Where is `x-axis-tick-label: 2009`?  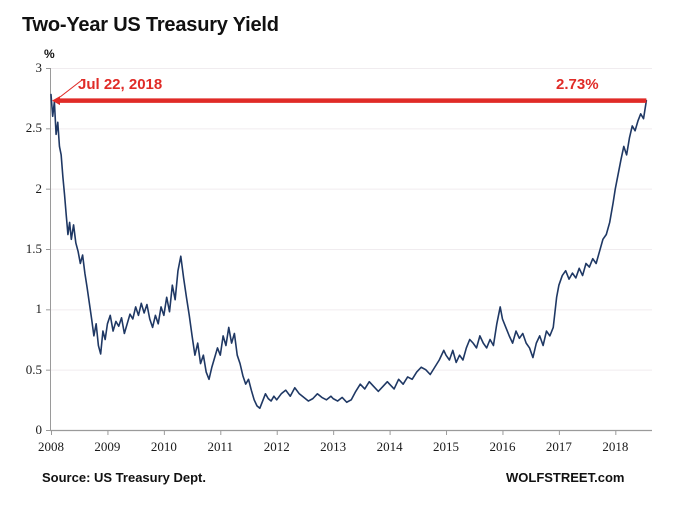 x-axis-tick-label: 2009 is located at coordinates (107, 446).